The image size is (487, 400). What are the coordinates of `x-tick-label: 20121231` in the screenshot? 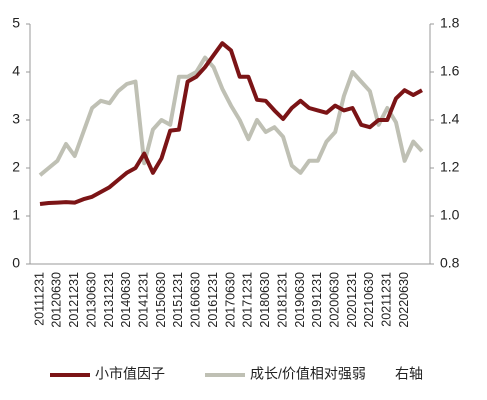 It's located at (74, 300).